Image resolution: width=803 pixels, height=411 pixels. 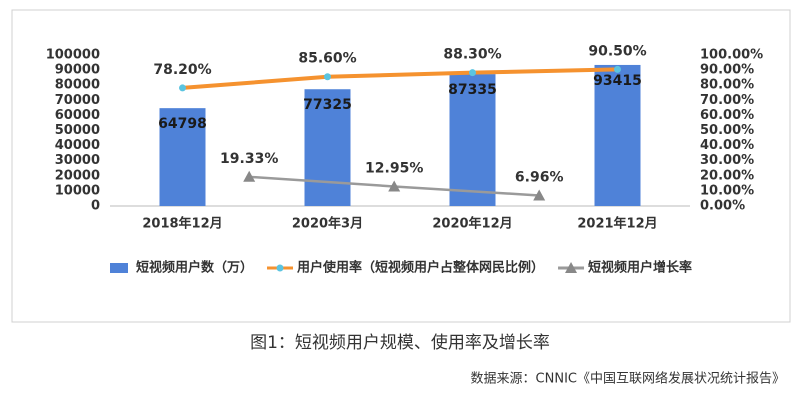 I want to click on data-label: 6.96%, so click(x=539, y=177).